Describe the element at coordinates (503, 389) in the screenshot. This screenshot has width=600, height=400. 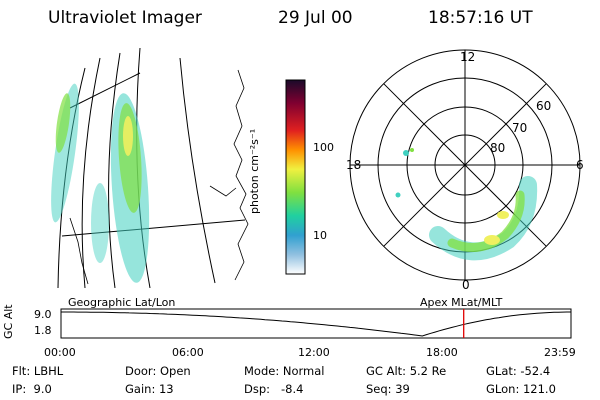
I see `info-glon-label: GLon:` at that location.